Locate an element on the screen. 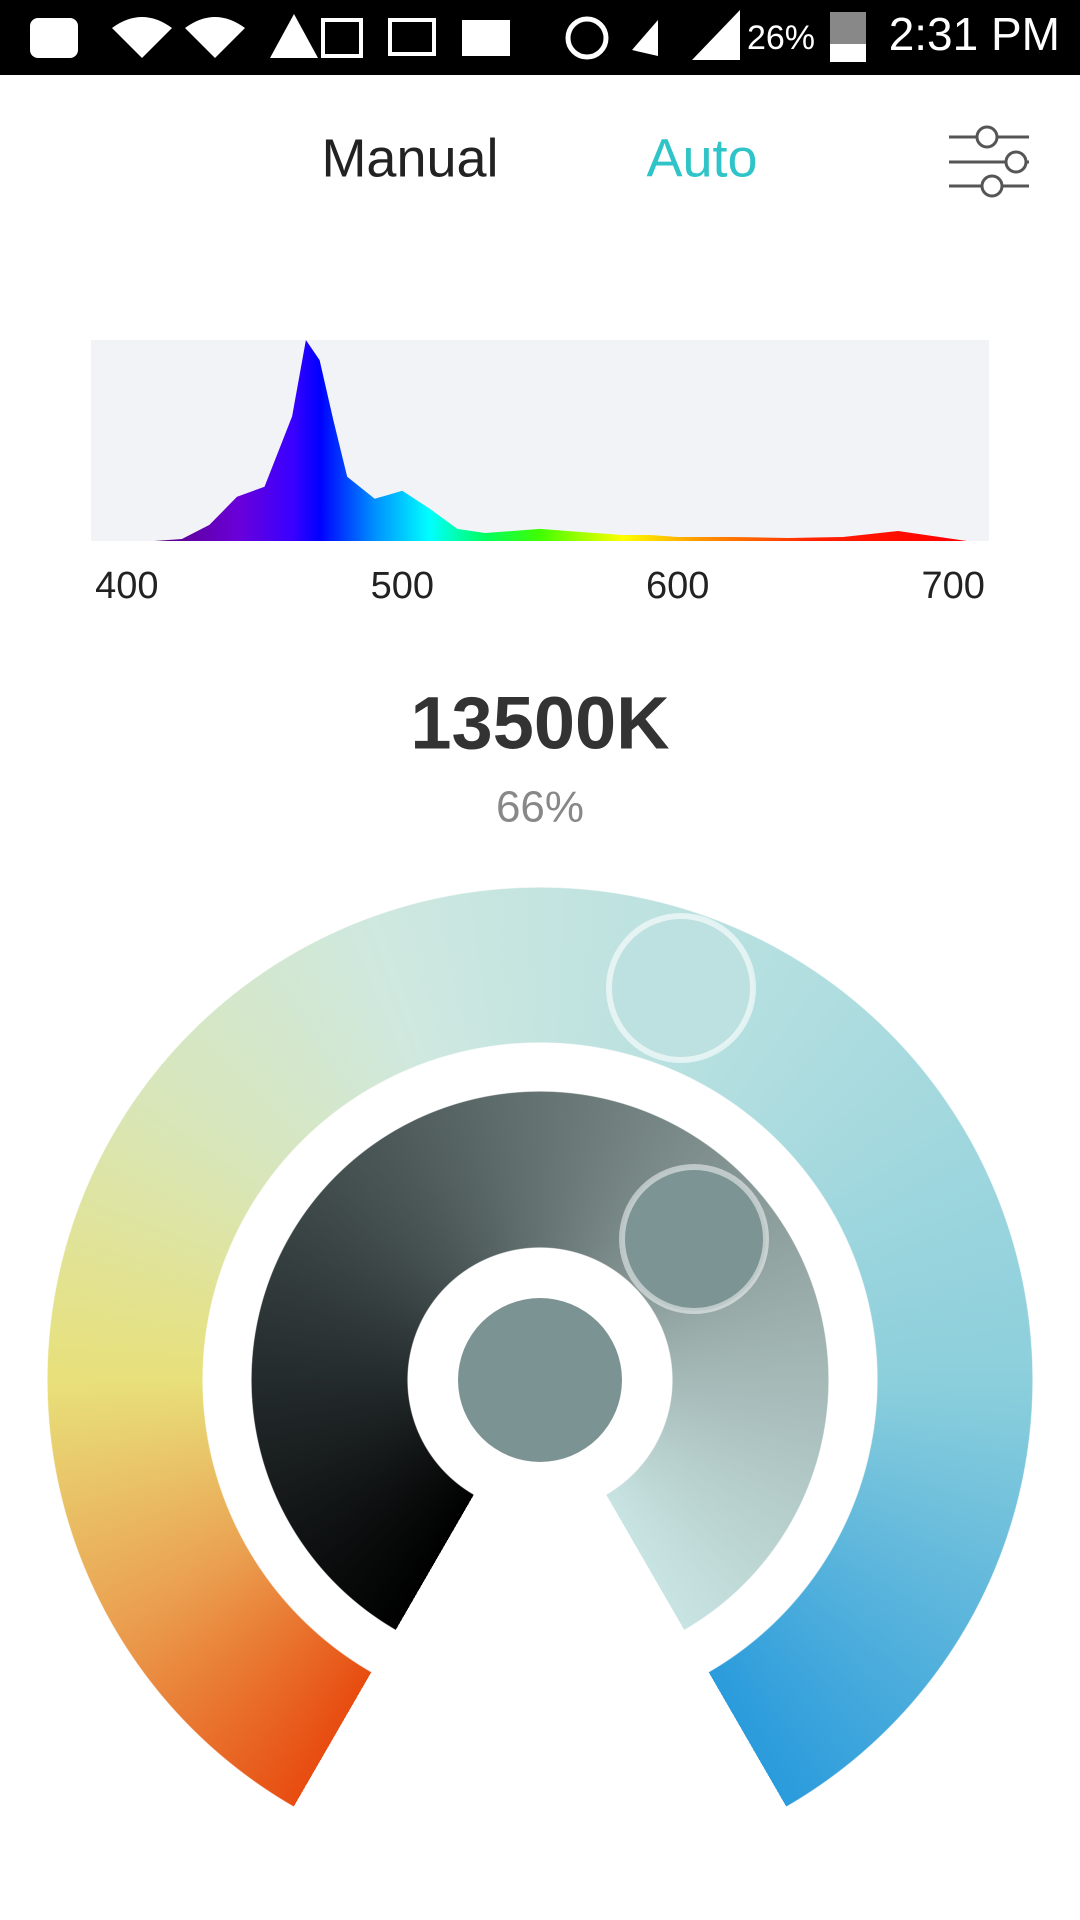  icon-battery-level is located at coordinates (848, 53).